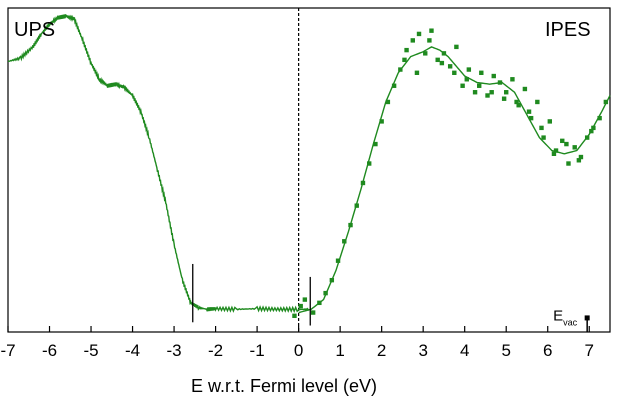  I want to click on ups-label: UPS, so click(34, 30).